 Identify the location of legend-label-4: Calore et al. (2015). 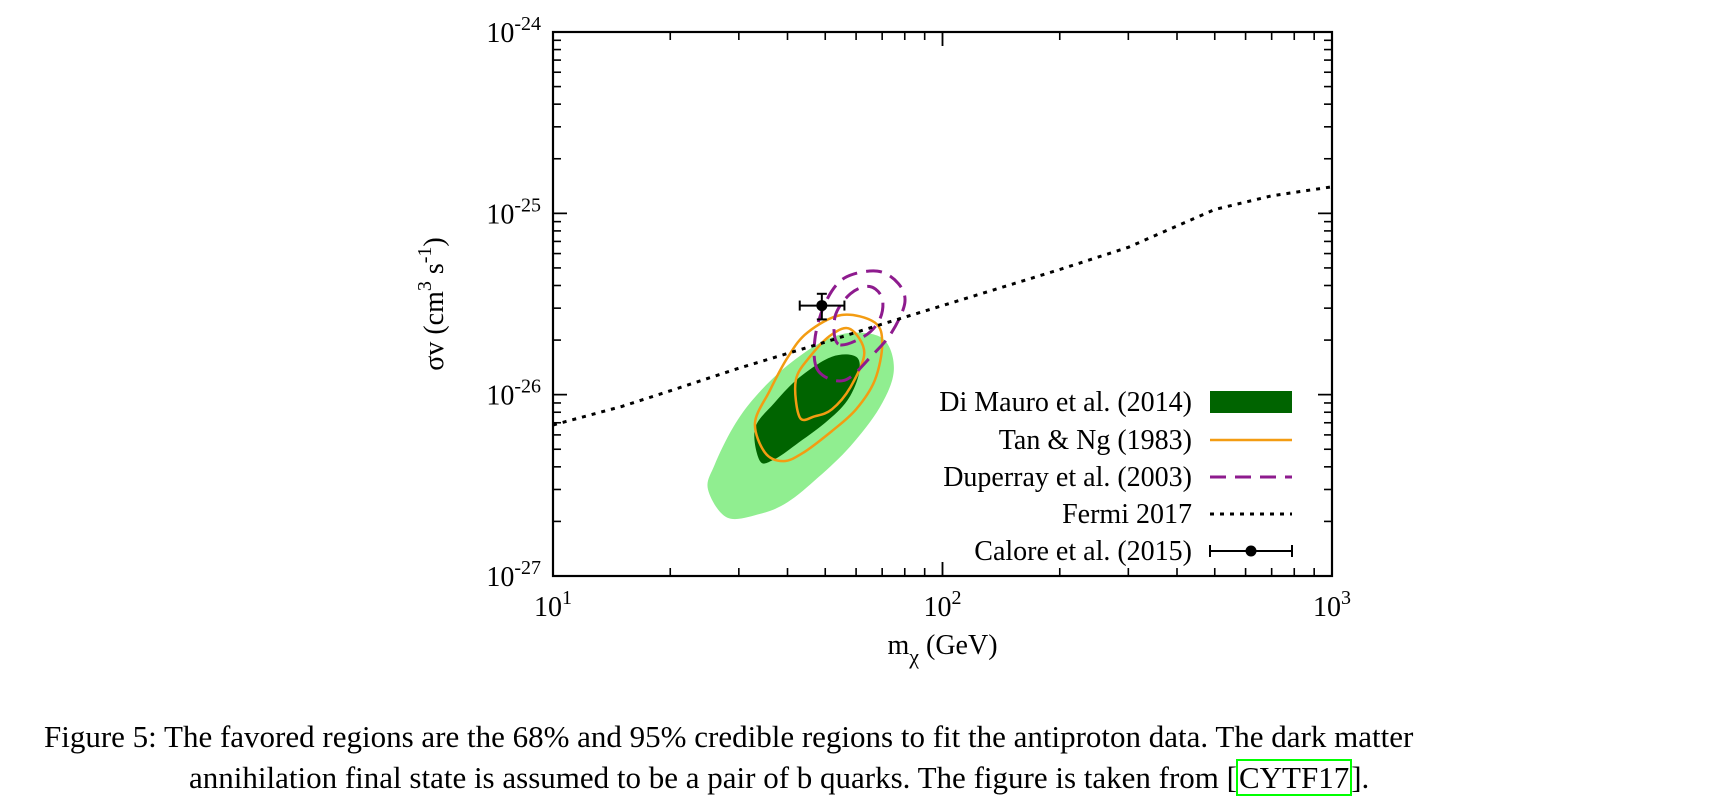
(1083, 551).